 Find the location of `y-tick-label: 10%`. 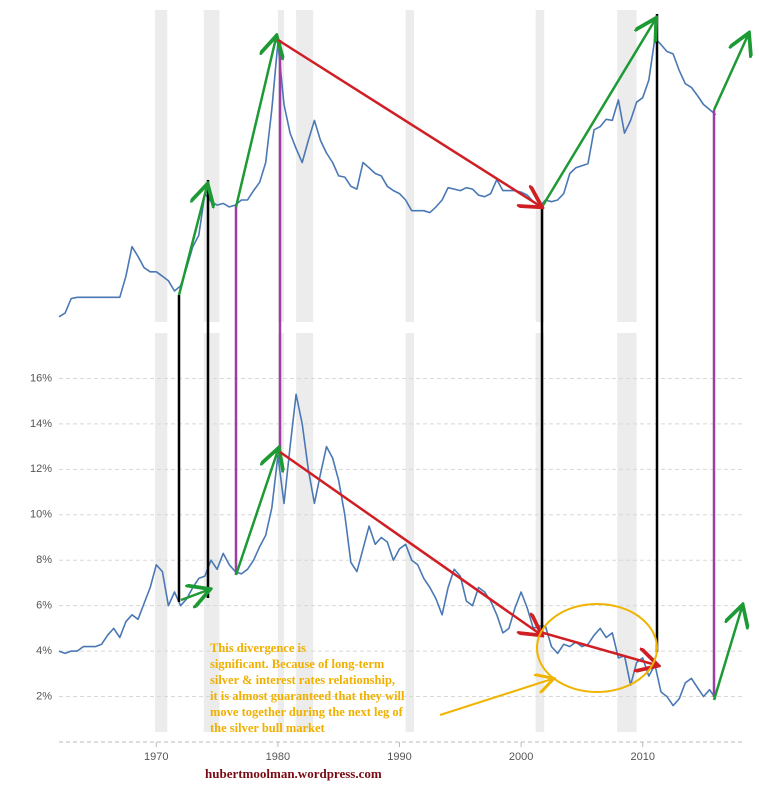

y-tick-label: 10% is located at coordinates (41, 515).